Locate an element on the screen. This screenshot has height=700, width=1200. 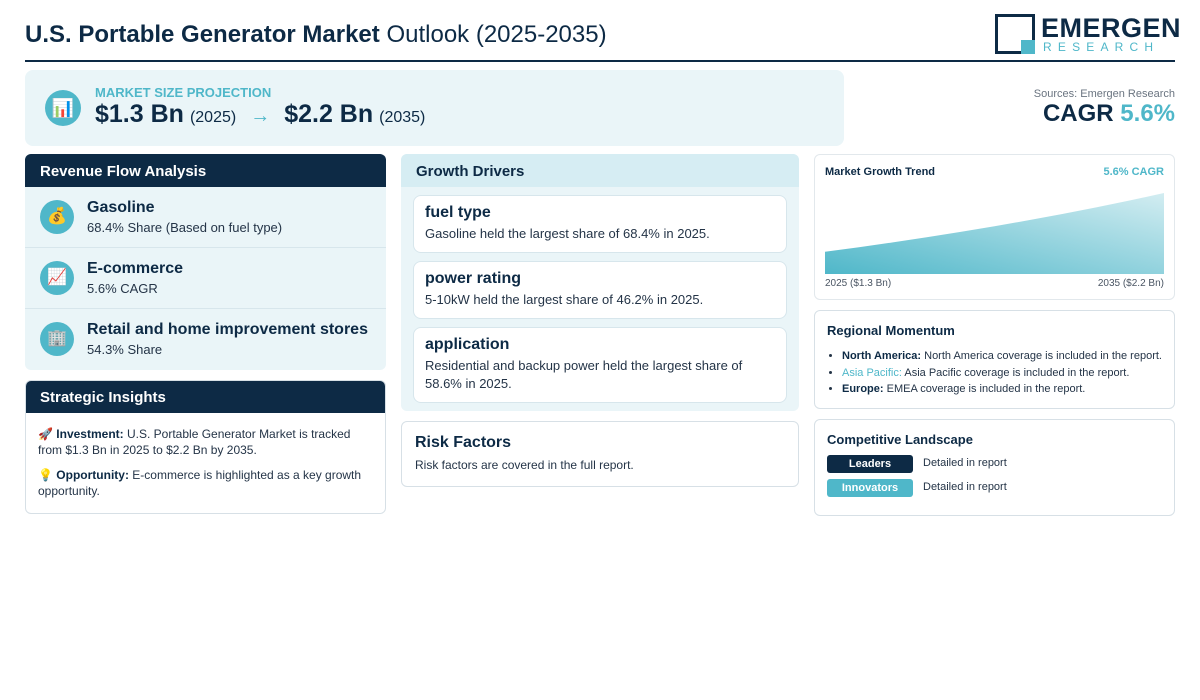
projection-end-value: $2.2 Bn is located at coordinates (329, 114).